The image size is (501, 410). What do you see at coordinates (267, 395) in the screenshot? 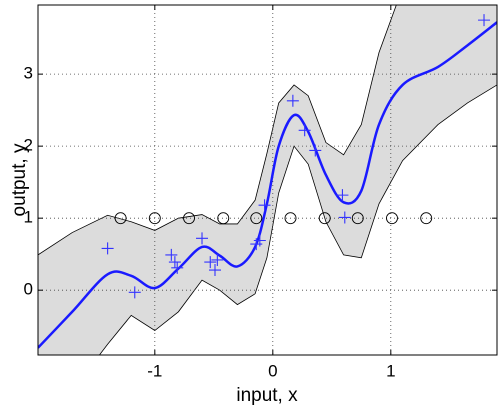
I see `x-axis-label: input, x` at bounding box center [267, 395].